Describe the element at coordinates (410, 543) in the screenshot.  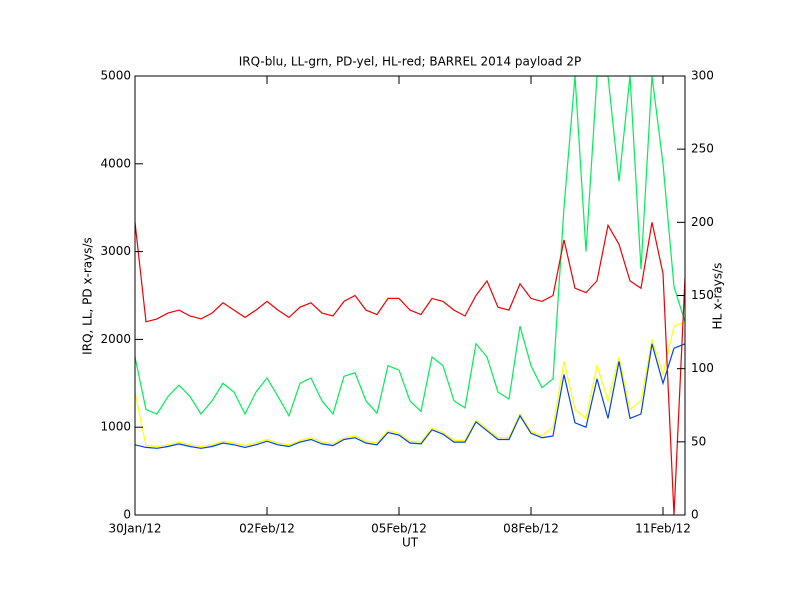
I see `x-axis-label: UT` at that location.